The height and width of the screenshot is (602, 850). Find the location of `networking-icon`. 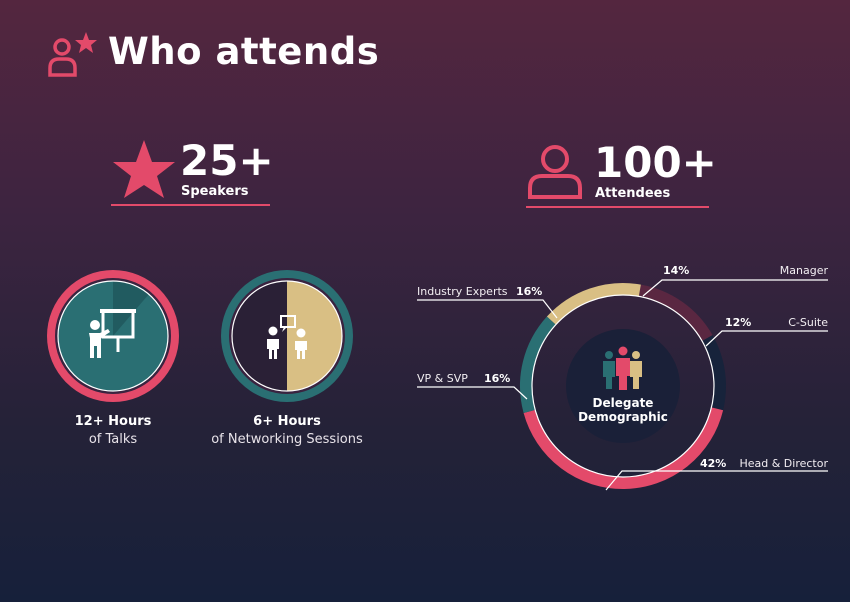

networking-icon is located at coordinates (287, 337).